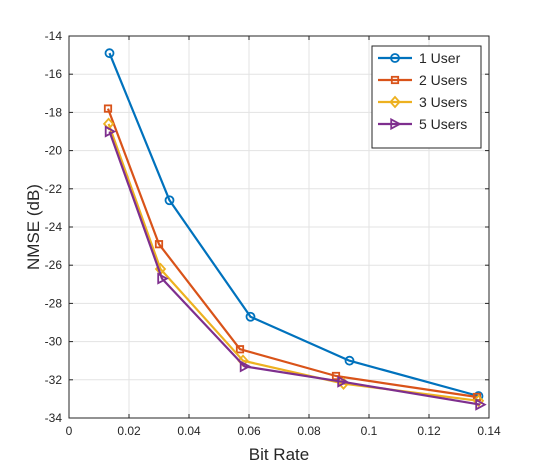 The image size is (541, 473). I want to click on legend-label: 1 User, so click(440, 58).